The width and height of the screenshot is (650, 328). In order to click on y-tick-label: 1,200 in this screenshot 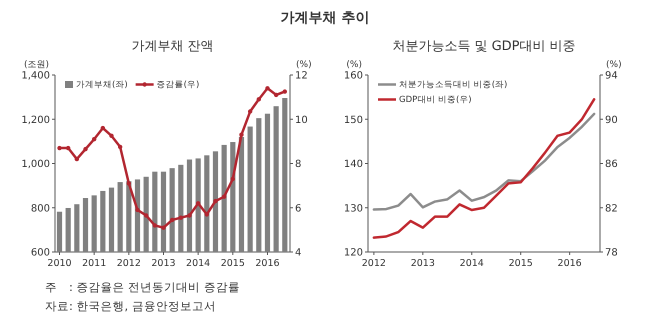, I will do `click(35, 120)`.